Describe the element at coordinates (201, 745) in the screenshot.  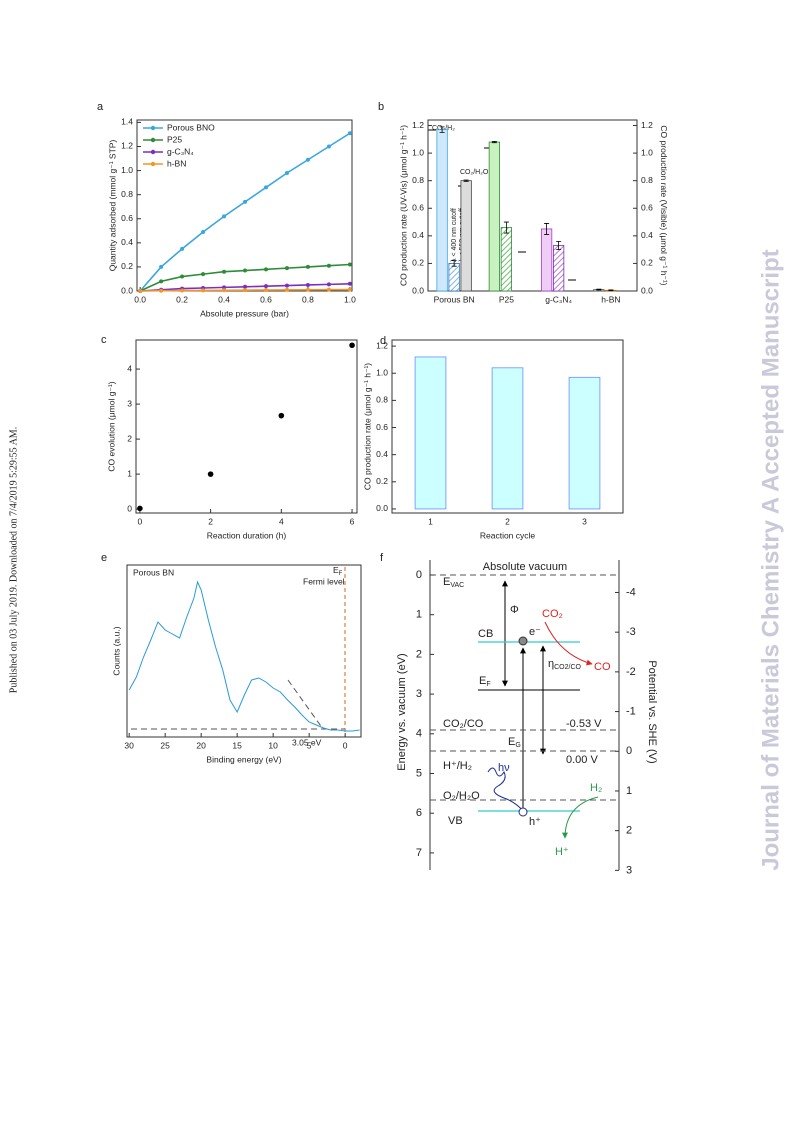
I see `x-tick-label: 20` at that location.